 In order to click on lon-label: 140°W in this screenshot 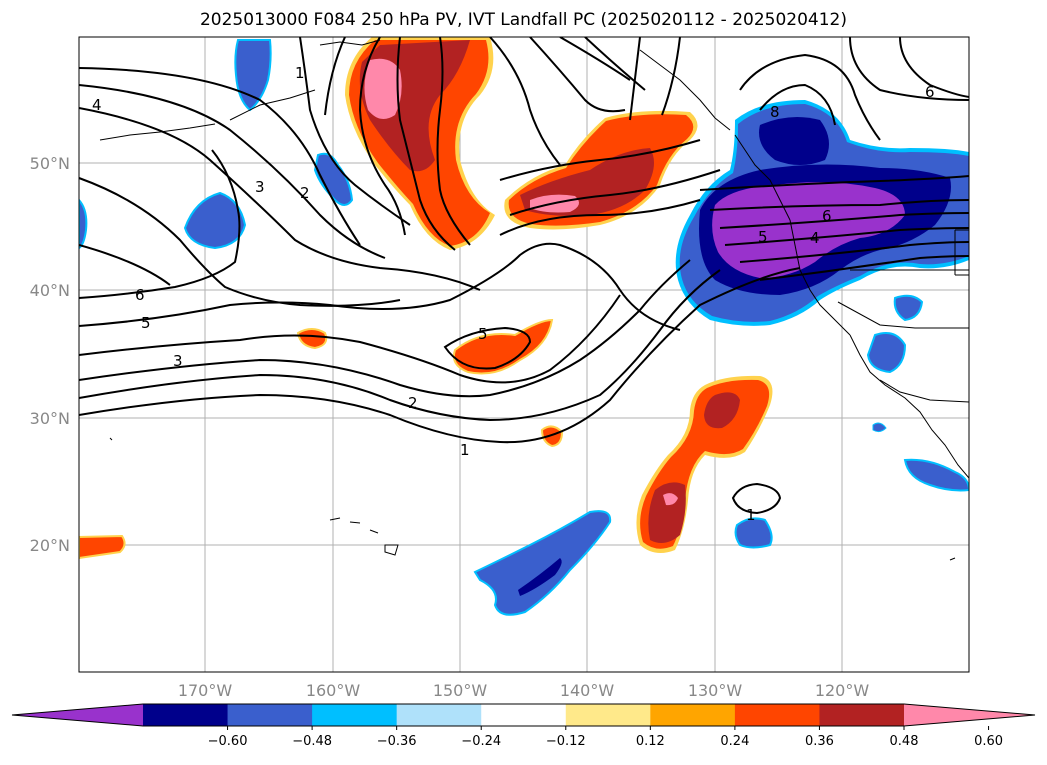, I will do `click(587, 690)`.